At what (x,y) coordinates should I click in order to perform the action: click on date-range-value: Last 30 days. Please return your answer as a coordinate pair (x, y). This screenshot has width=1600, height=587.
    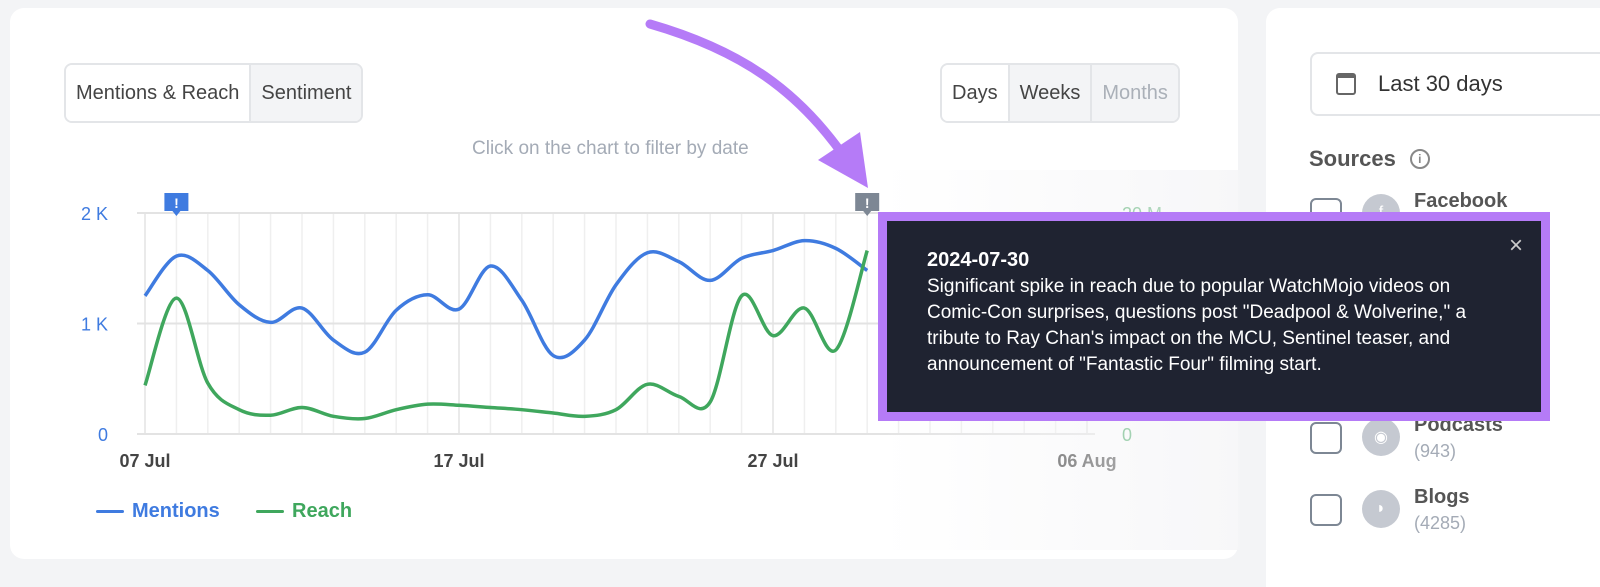
    Looking at the image, I should click on (1440, 83).